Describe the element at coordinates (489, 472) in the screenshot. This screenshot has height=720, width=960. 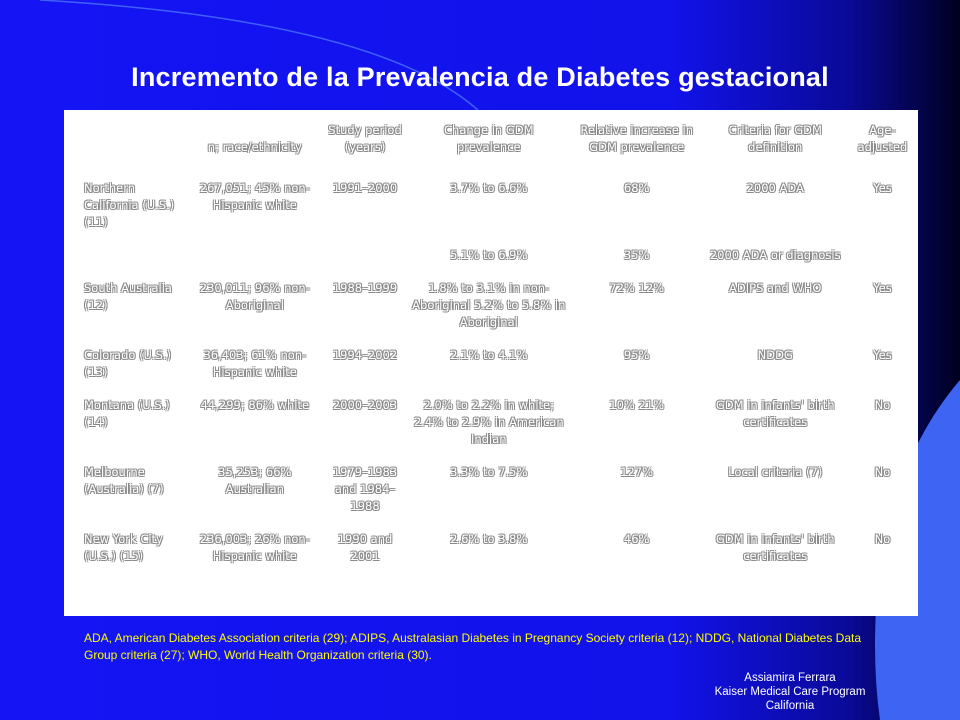
I see `cell-change-prevalence: 3.3% to 7.5%` at that location.